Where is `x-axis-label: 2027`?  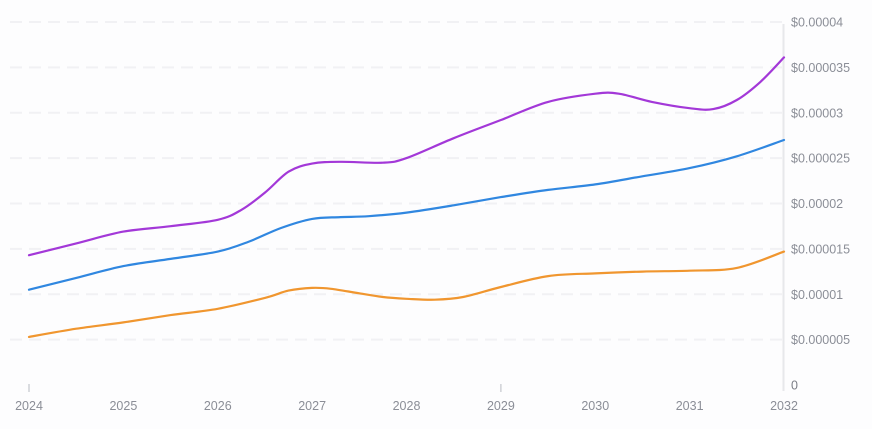 x-axis-label: 2027 is located at coordinates (312, 406).